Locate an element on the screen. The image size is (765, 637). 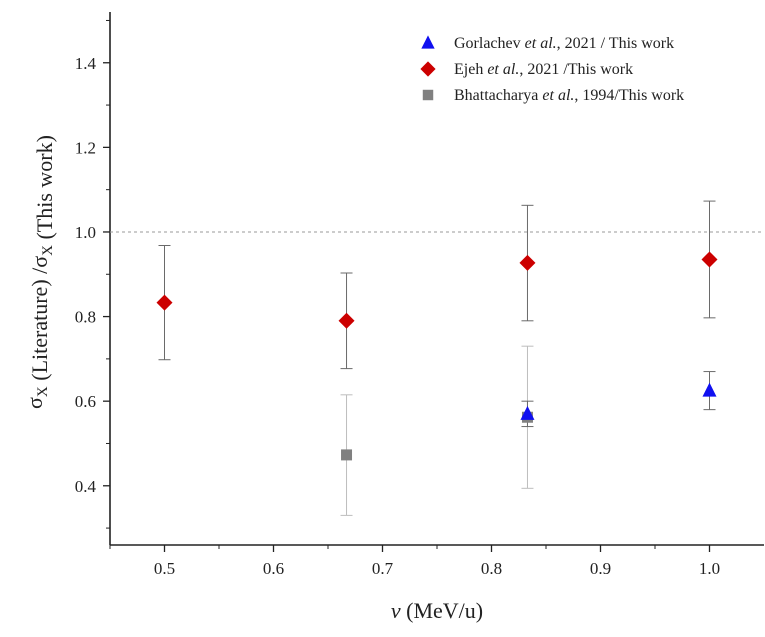
data-point-square is located at coordinates (347, 455).